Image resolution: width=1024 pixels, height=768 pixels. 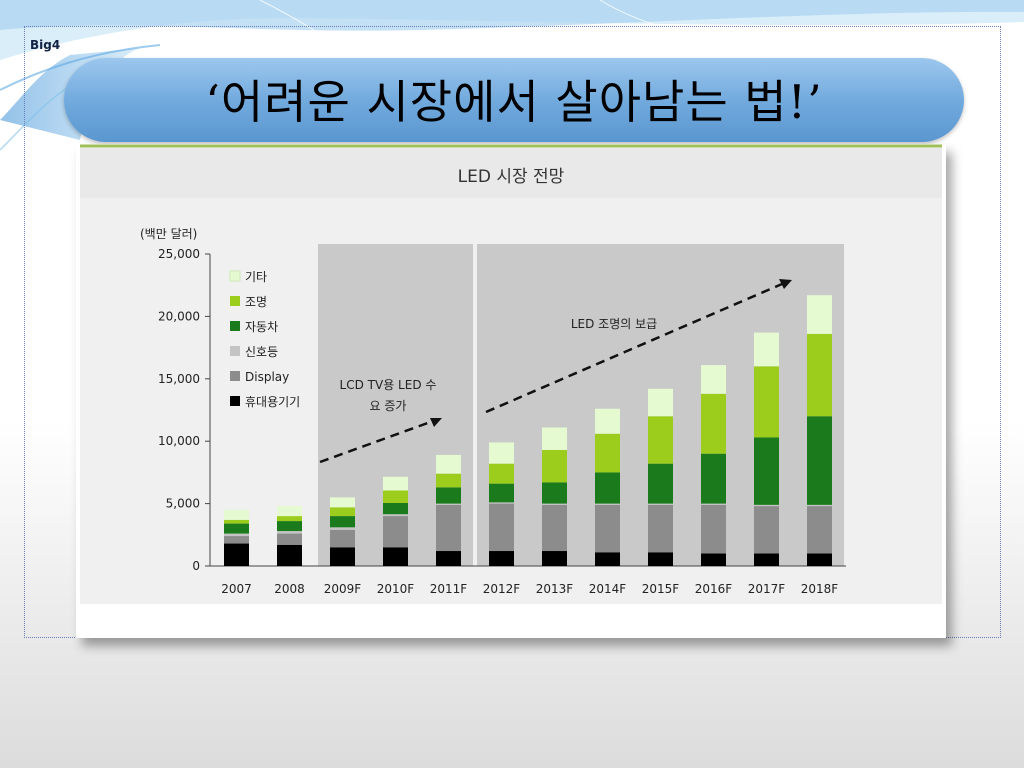 What do you see at coordinates (614, 324) in the screenshot?
I see `annotation-lighting: LED 조명의 보급` at bounding box center [614, 324].